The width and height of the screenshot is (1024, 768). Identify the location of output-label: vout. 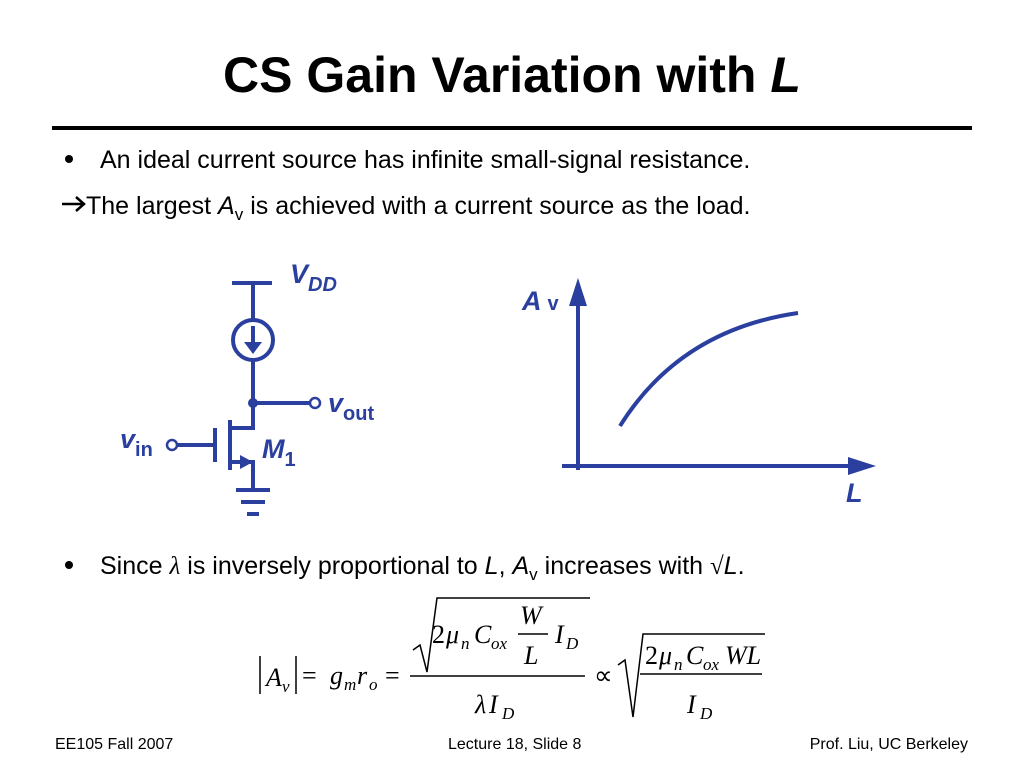
(351, 406).